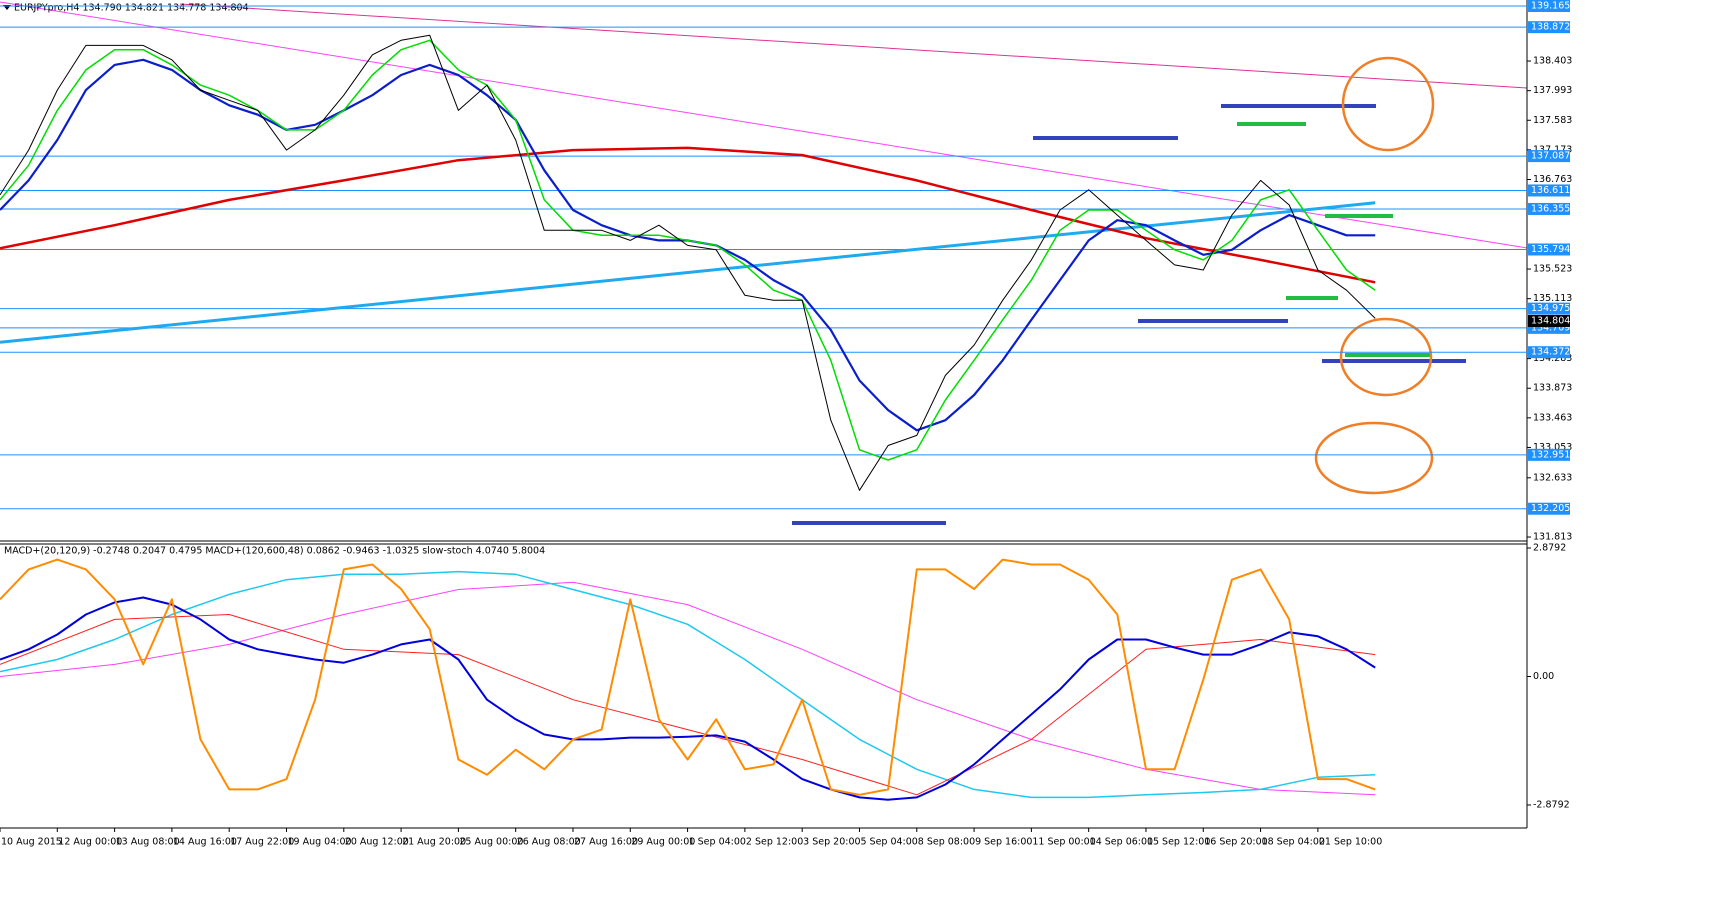 The height and width of the screenshot is (922, 1736). I want to click on x-tick-label: 16 Sep 20:00, so click(1235, 842).